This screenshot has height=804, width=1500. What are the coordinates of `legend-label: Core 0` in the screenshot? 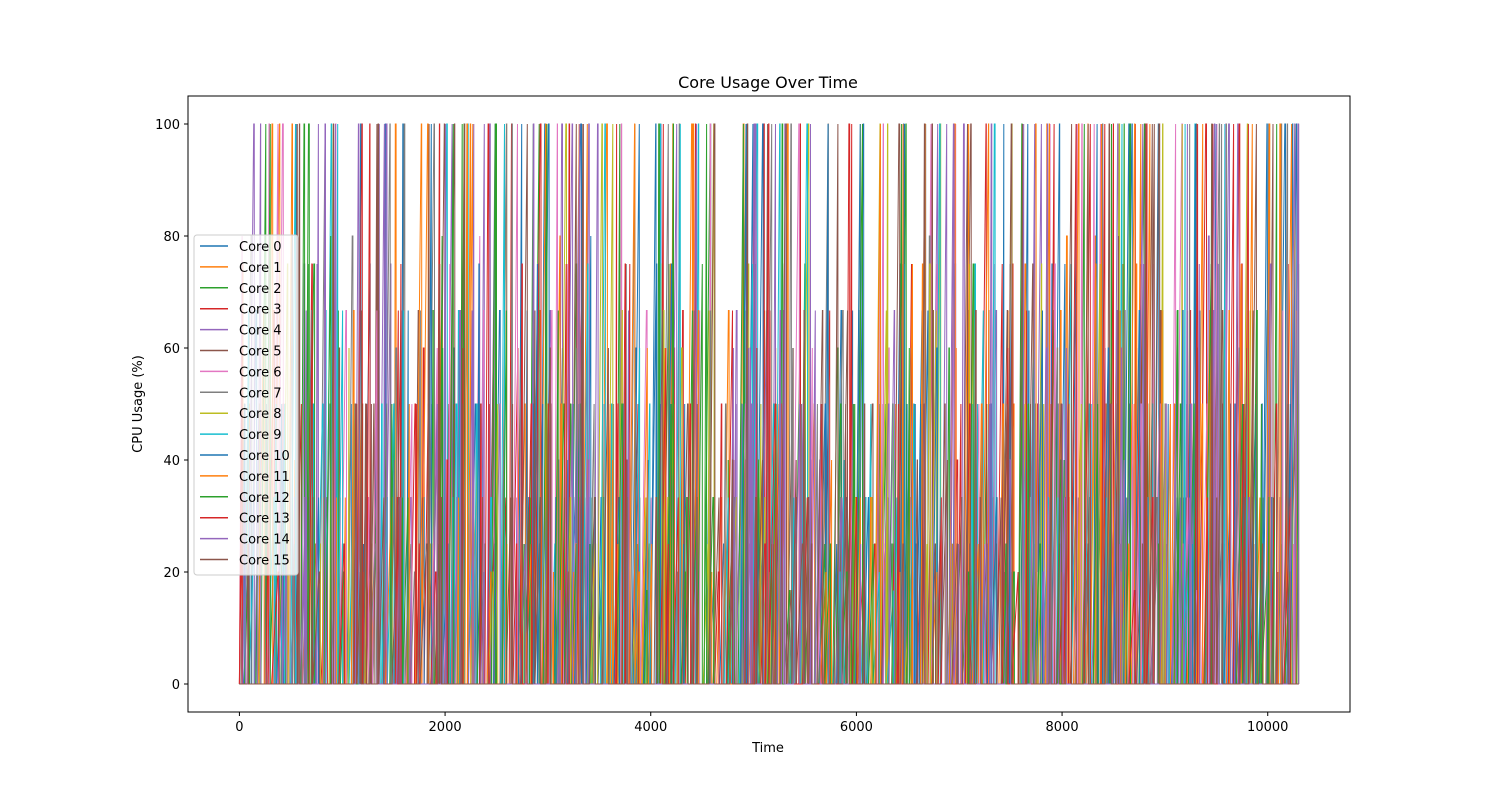 It's located at (260, 247).